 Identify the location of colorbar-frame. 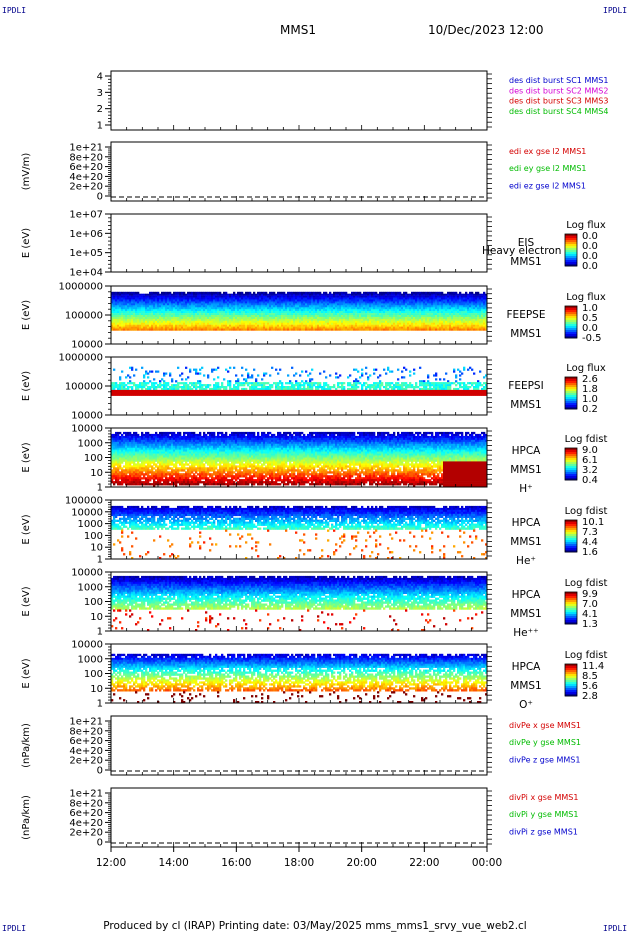
(571, 322).